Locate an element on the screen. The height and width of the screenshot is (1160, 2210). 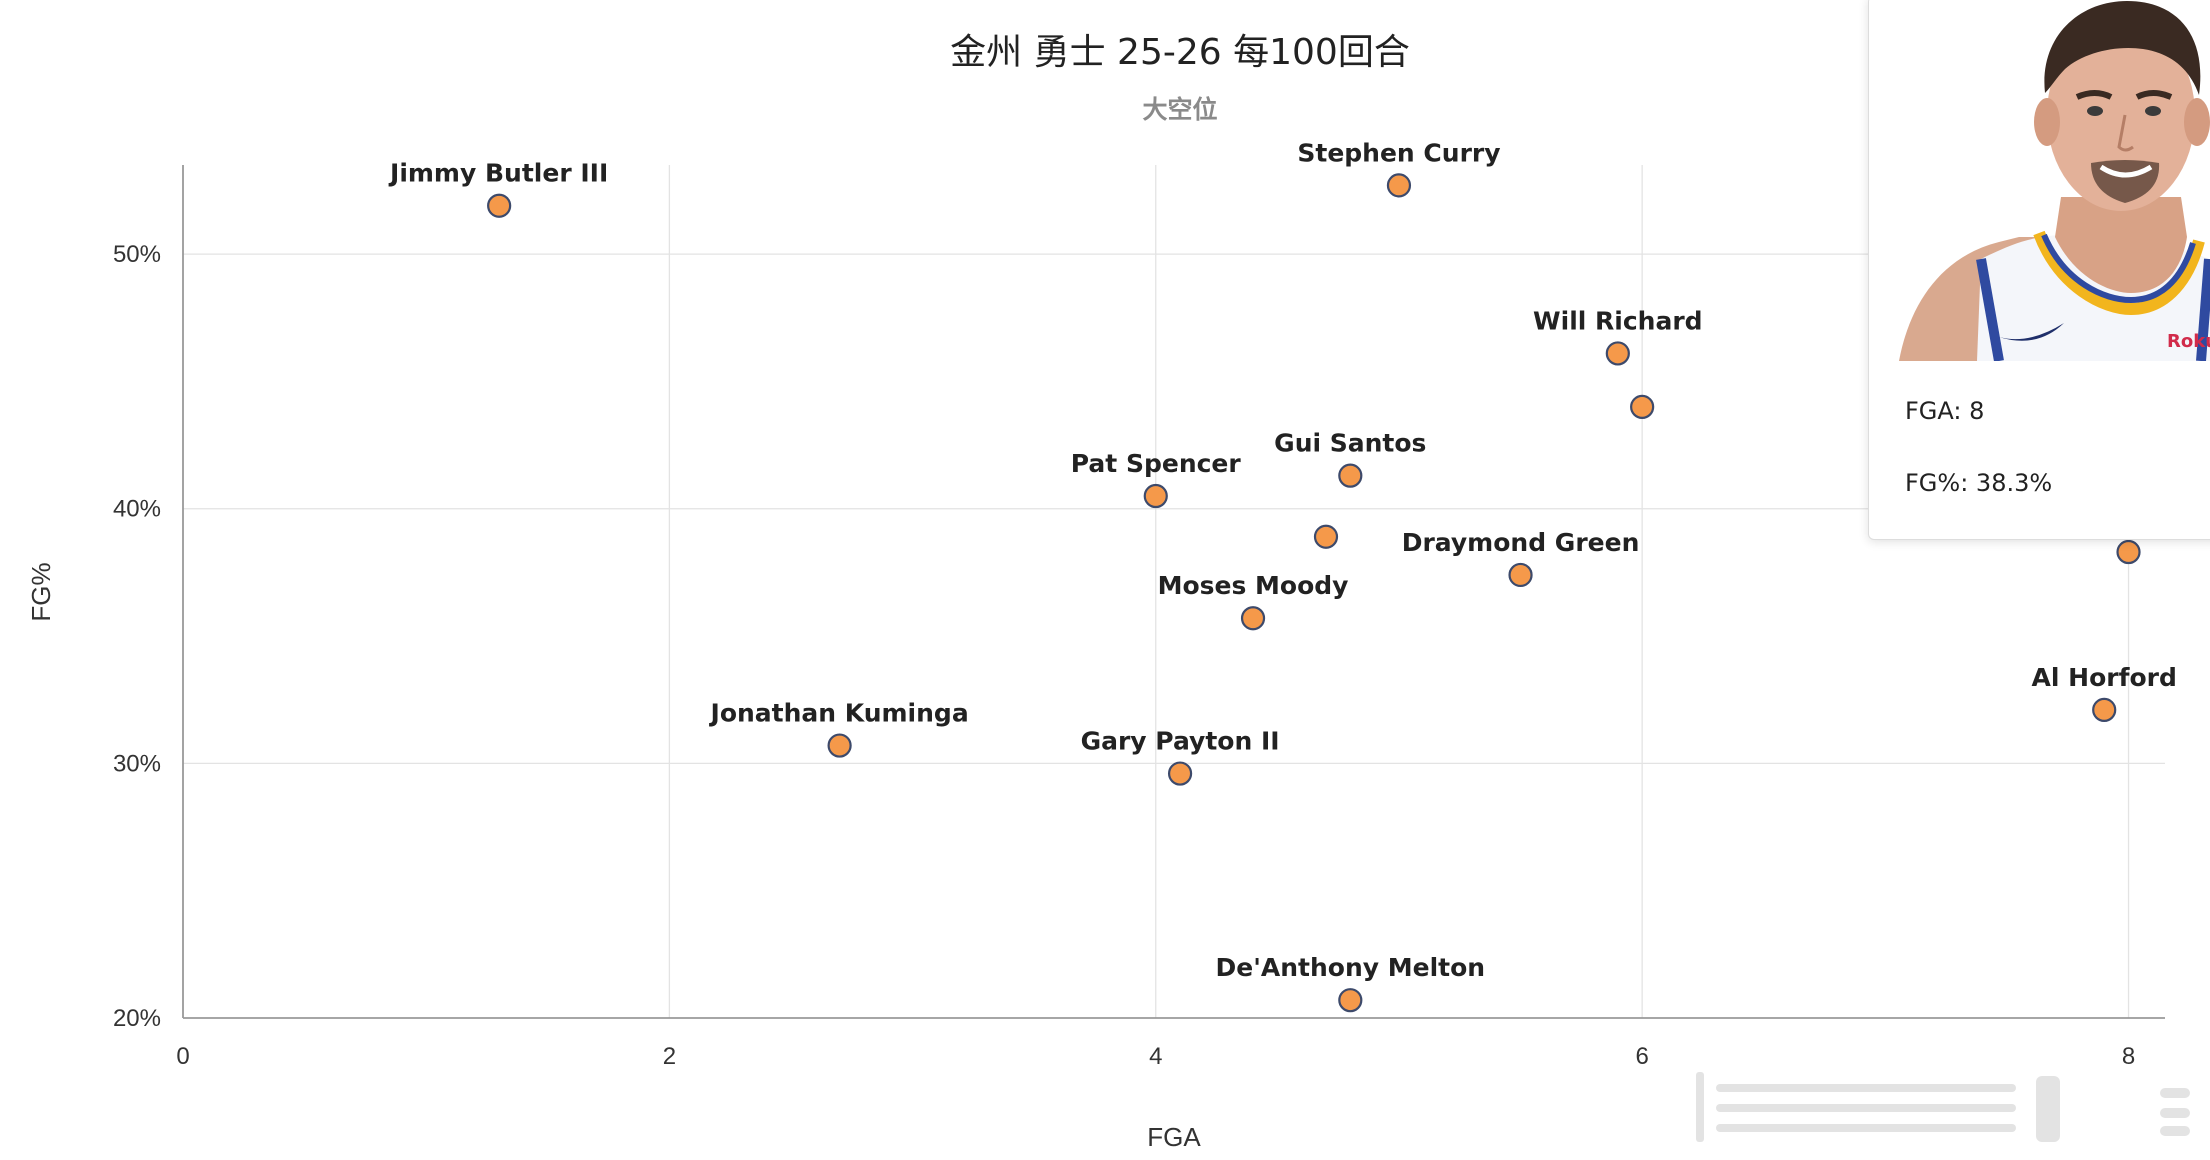
x-tick-label: 8 is located at coordinates (2128, 1056).